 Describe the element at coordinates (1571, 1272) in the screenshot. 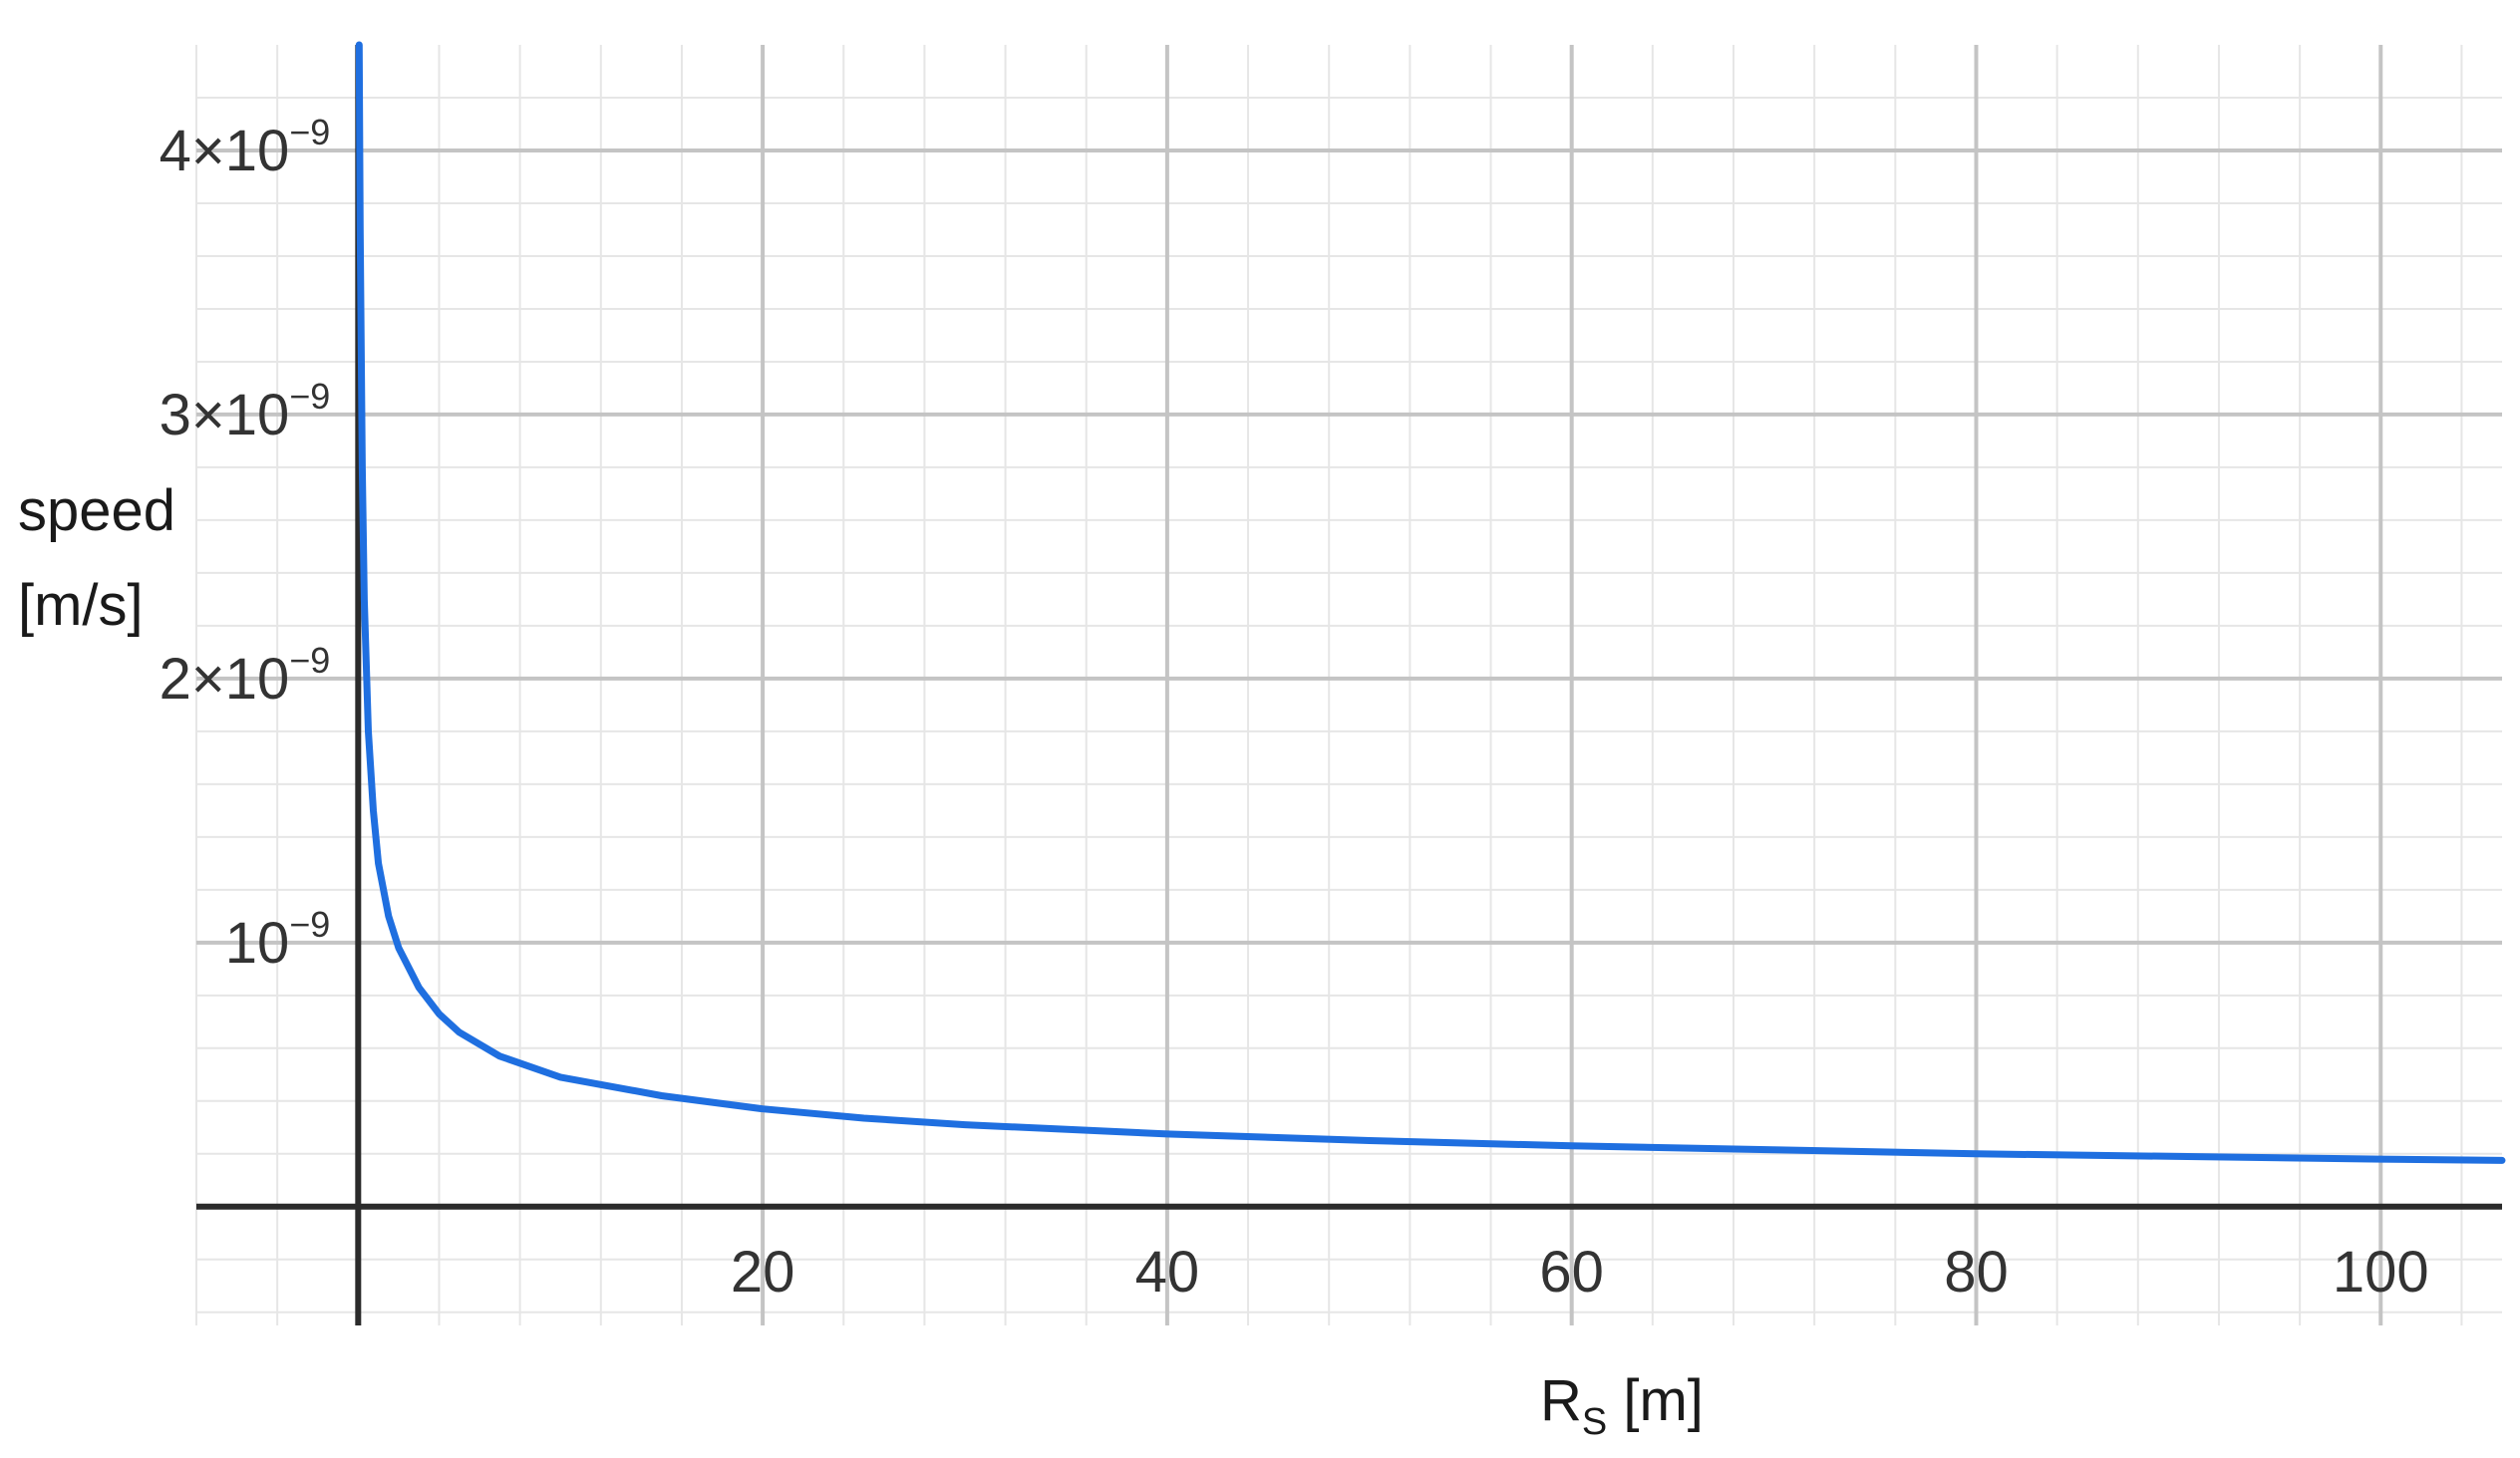

I see `x-tick-label: 60` at that location.